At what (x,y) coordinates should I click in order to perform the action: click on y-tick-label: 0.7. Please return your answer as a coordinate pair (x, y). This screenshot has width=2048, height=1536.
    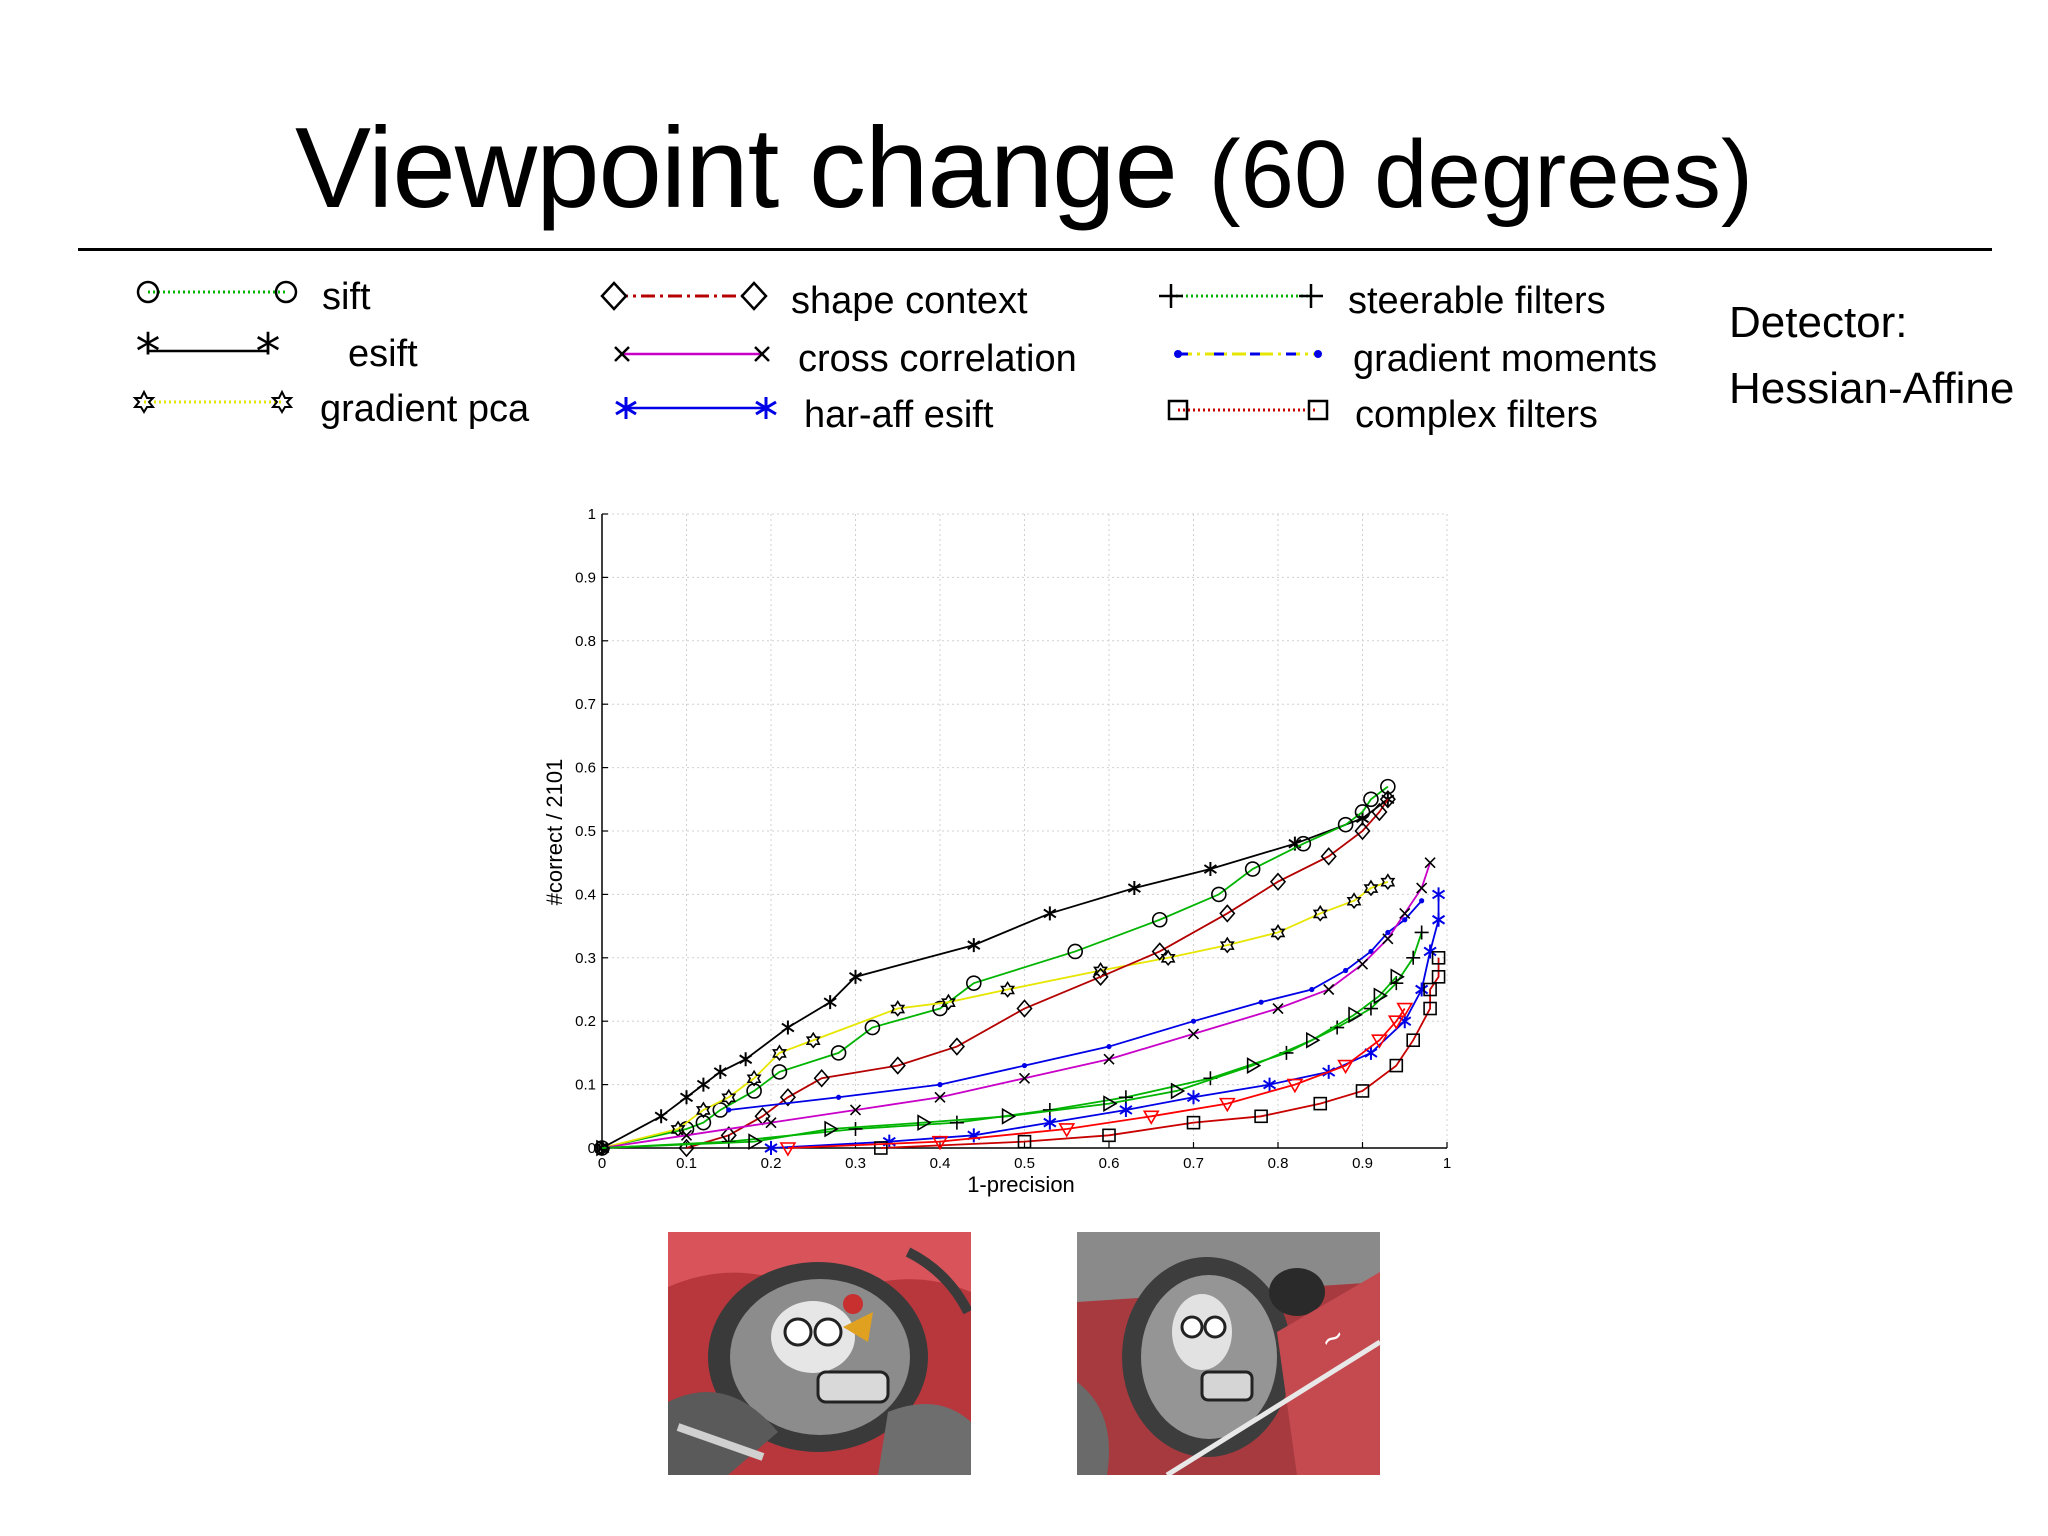
    Looking at the image, I should click on (585, 704).